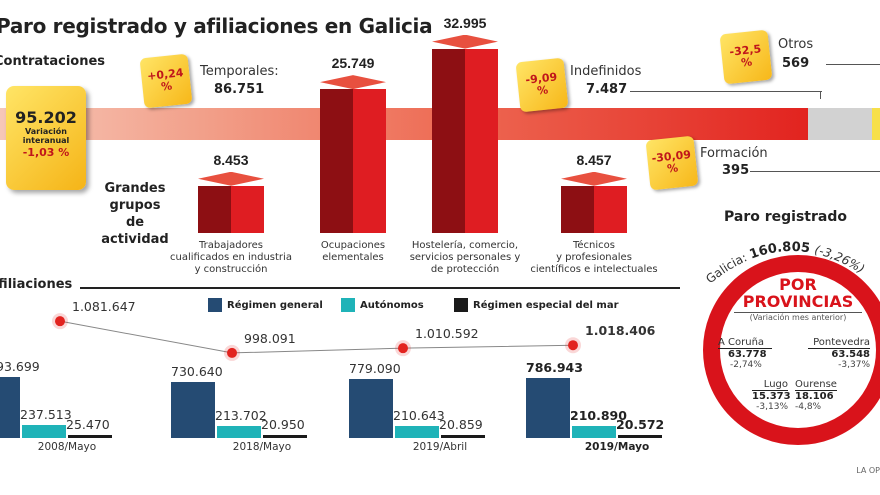  I want to click on variation-note: (Variación mes anterior), so click(798, 317).